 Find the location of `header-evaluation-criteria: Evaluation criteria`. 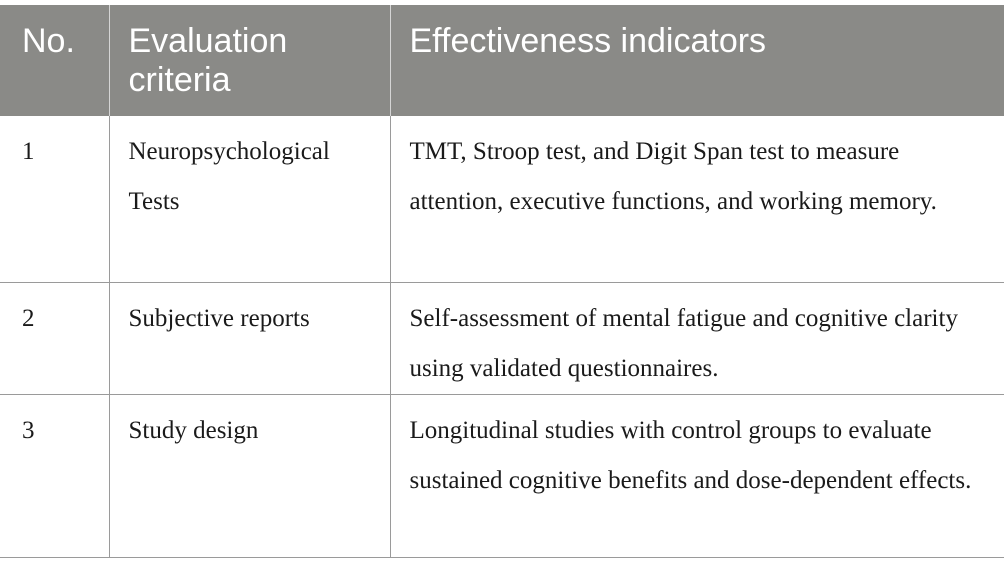

header-evaluation-criteria: Evaluation criteria is located at coordinates (249, 60).